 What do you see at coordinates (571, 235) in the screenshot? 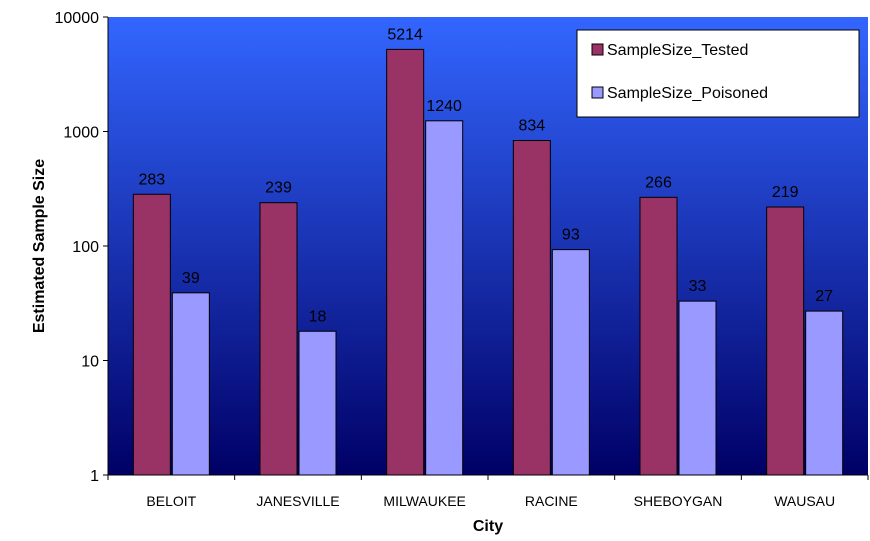
I see `data-label: 93` at bounding box center [571, 235].